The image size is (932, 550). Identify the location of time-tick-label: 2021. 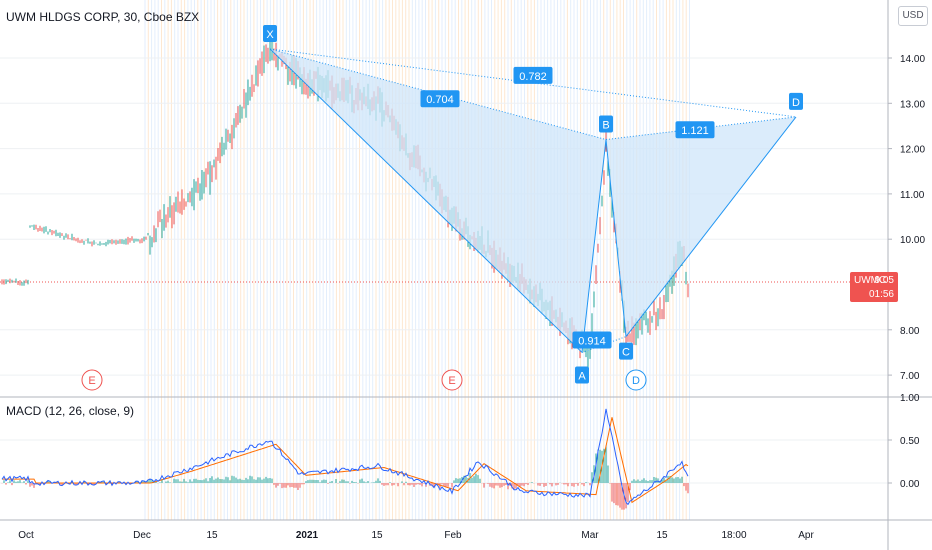
(307, 535).